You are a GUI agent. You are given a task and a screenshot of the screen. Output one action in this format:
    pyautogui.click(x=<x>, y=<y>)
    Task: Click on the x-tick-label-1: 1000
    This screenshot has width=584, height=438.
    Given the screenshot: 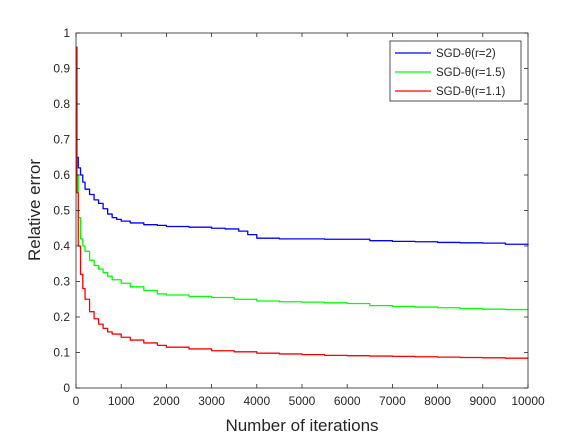 What is the action you would take?
    pyautogui.click(x=121, y=401)
    